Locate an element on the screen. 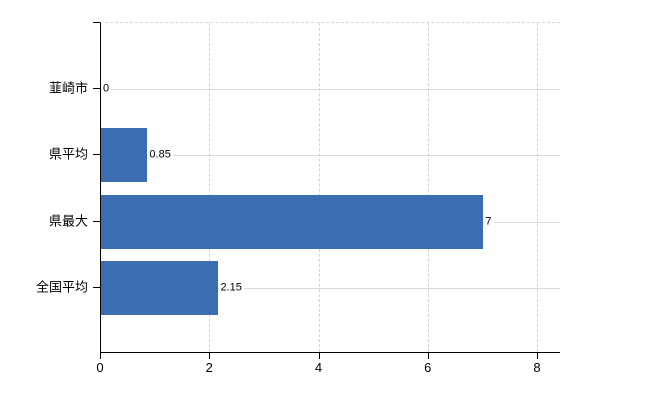 The height and width of the screenshot is (400, 650). bar-value-label: 0 is located at coordinates (107, 89).